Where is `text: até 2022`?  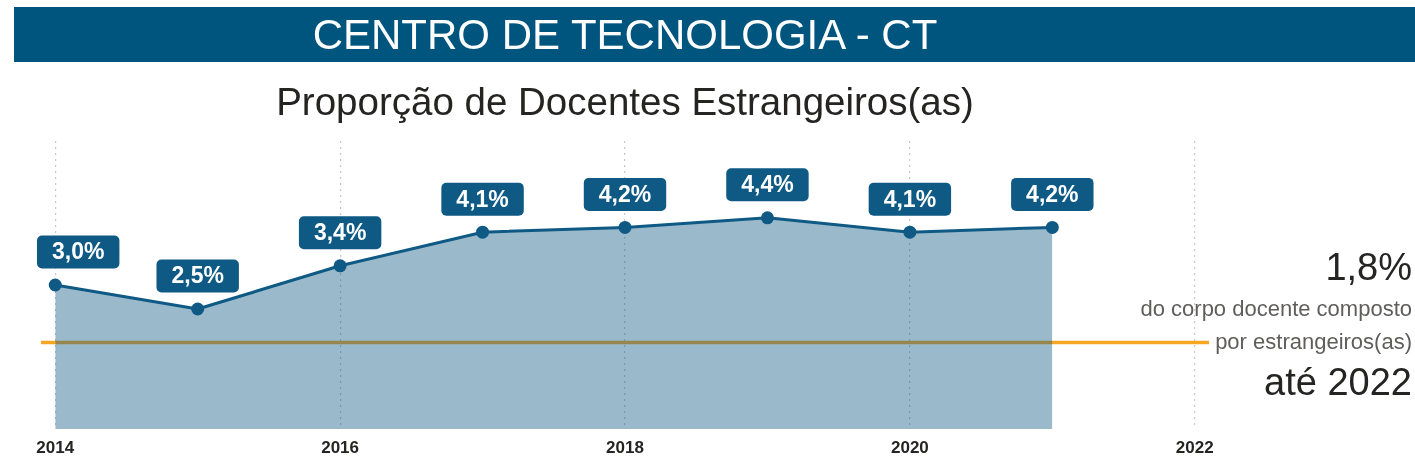
text: até 2022 is located at coordinates (1338, 382).